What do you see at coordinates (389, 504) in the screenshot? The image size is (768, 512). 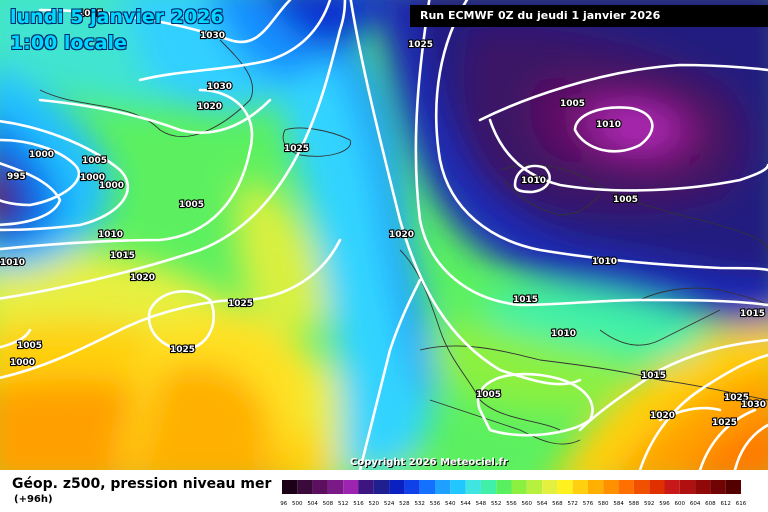 I see `scale-tick-label: 524` at bounding box center [389, 504].